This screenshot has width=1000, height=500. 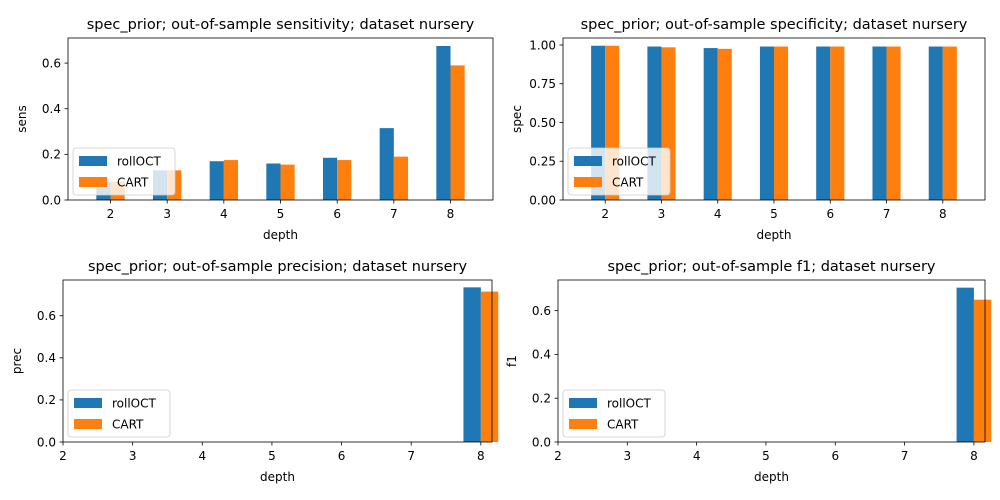 What do you see at coordinates (46, 442) in the screenshot?
I see `y-tick-label: 0.0` at bounding box center [46, 442].